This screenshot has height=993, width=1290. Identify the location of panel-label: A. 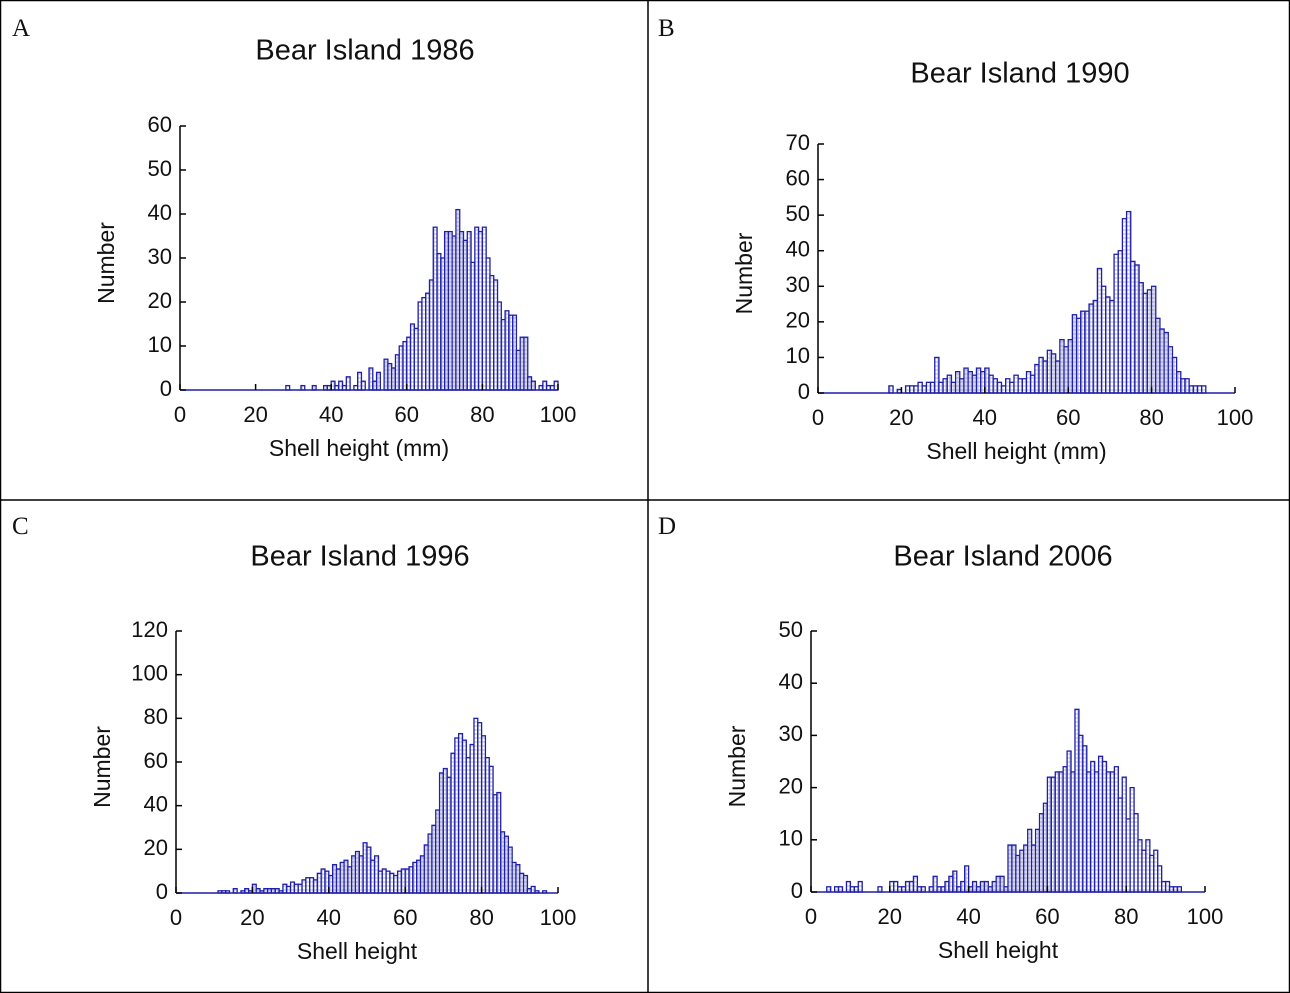
(21, 28).